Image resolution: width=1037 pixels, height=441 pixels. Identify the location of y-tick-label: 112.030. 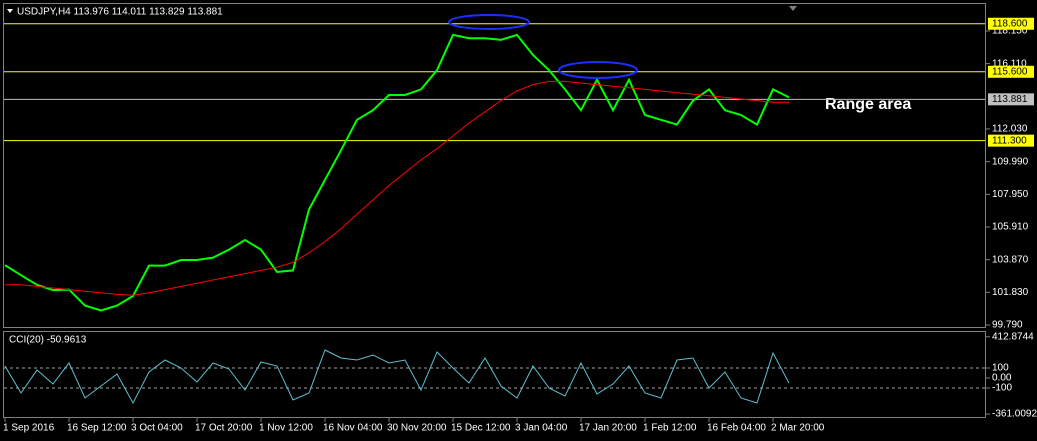
(1010, 129).